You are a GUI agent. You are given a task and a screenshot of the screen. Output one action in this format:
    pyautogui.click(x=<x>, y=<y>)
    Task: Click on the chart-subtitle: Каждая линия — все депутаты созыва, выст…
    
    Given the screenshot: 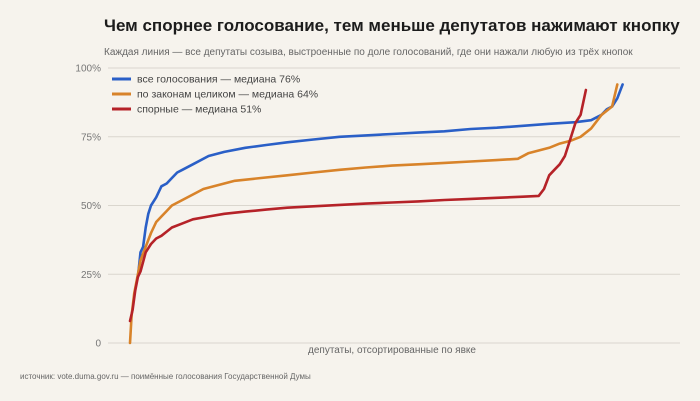 What is the action you would take?
    pyautogui.click(x=368, y=52)
    